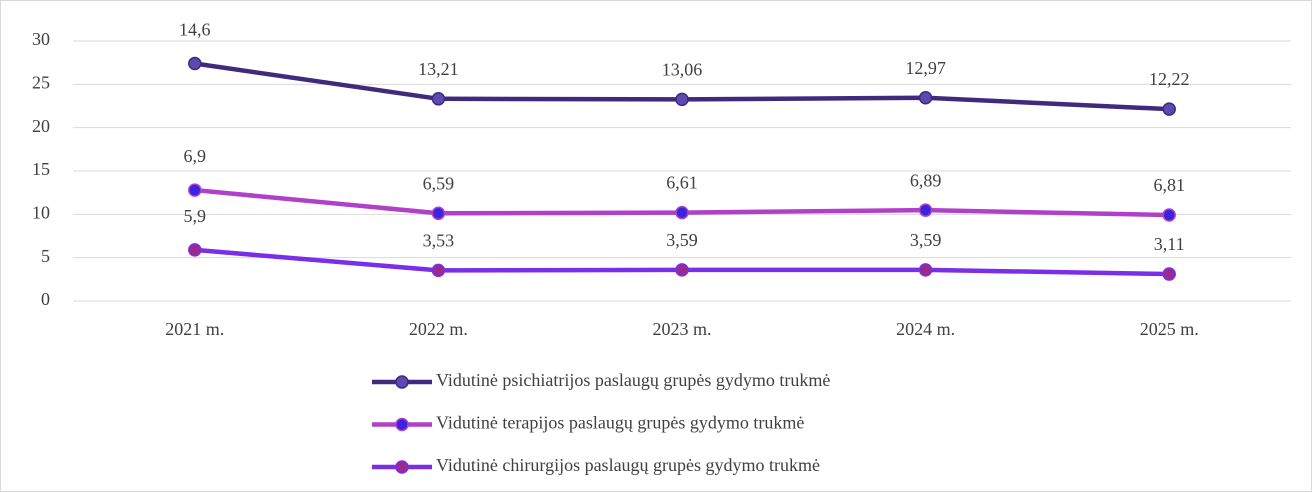  I want to click on y-tick-label: 30, so click(41, 39).